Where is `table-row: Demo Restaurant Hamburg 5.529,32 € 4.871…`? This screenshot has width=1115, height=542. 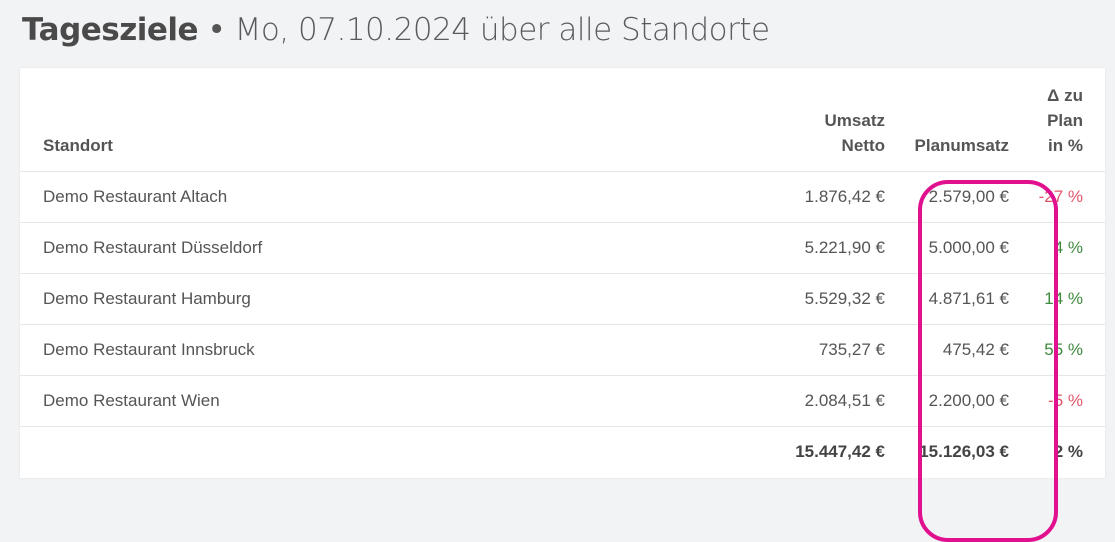
table-row: Demo Restaurant Hamburg 5.529,32 € 4.871… is located at coordinates (562, 299).